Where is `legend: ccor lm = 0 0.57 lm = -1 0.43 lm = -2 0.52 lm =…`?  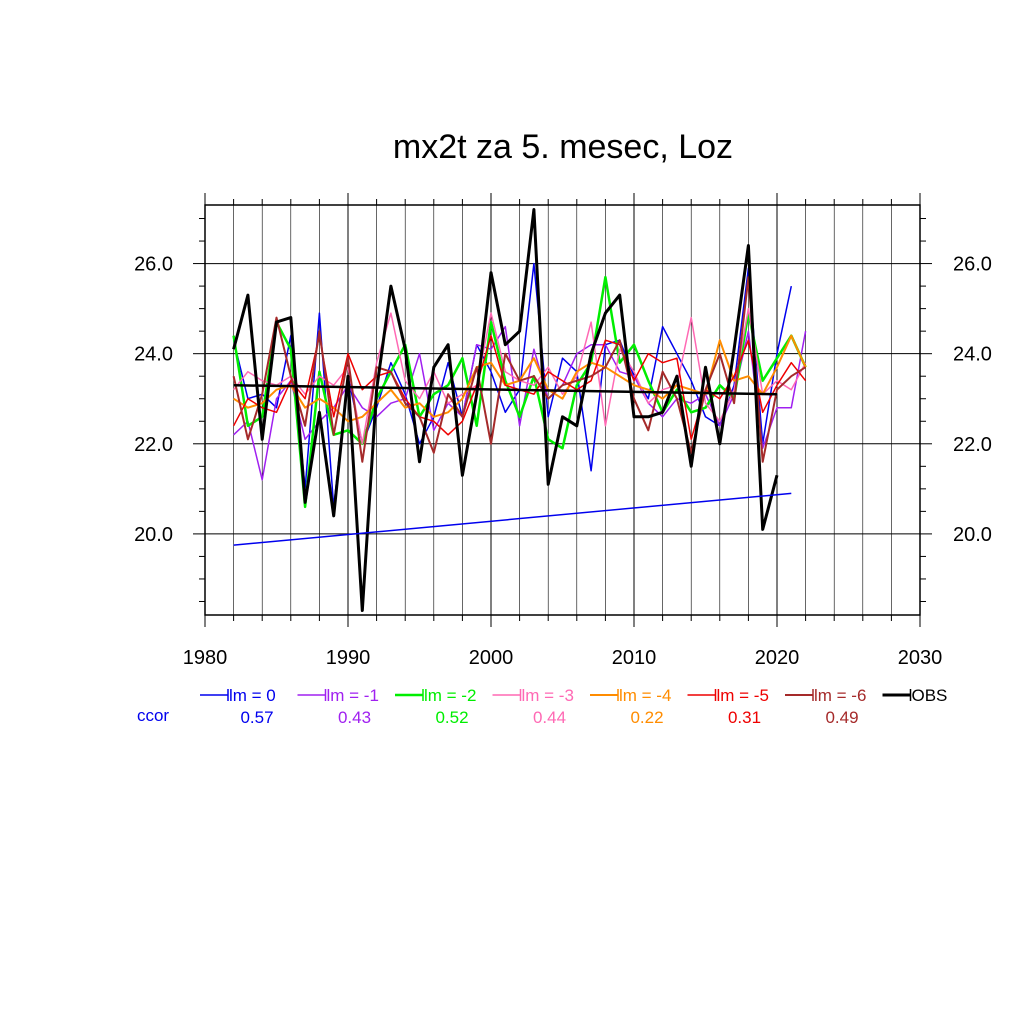
legend: ccor lm = 0 0.57 lm = -1 0.43 lm = -2 0.52 lm =… is located at coordinates (542, 706).